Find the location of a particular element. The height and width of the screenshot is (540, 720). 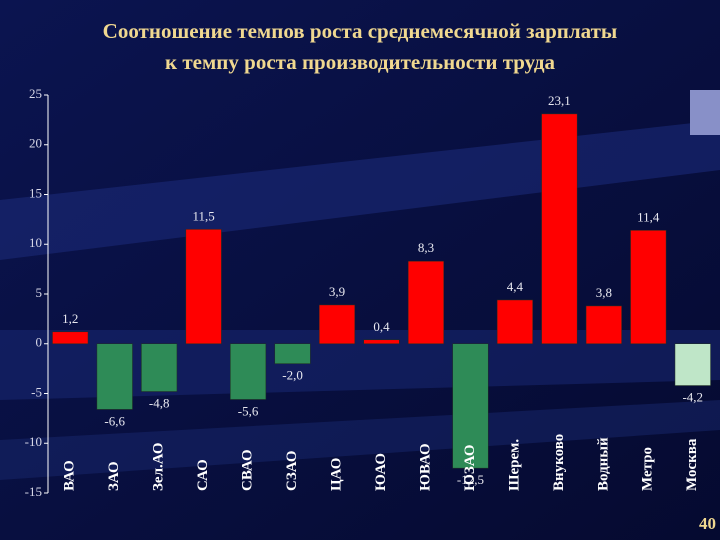

x-tick-label: Москва is located at coordinates (692, 464).